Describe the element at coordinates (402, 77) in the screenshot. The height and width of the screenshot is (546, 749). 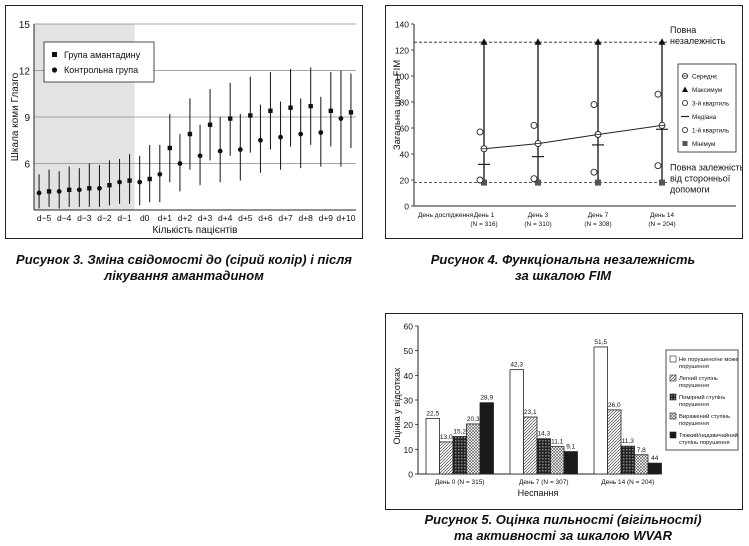
I see `y-tick-label: 100` at that location.